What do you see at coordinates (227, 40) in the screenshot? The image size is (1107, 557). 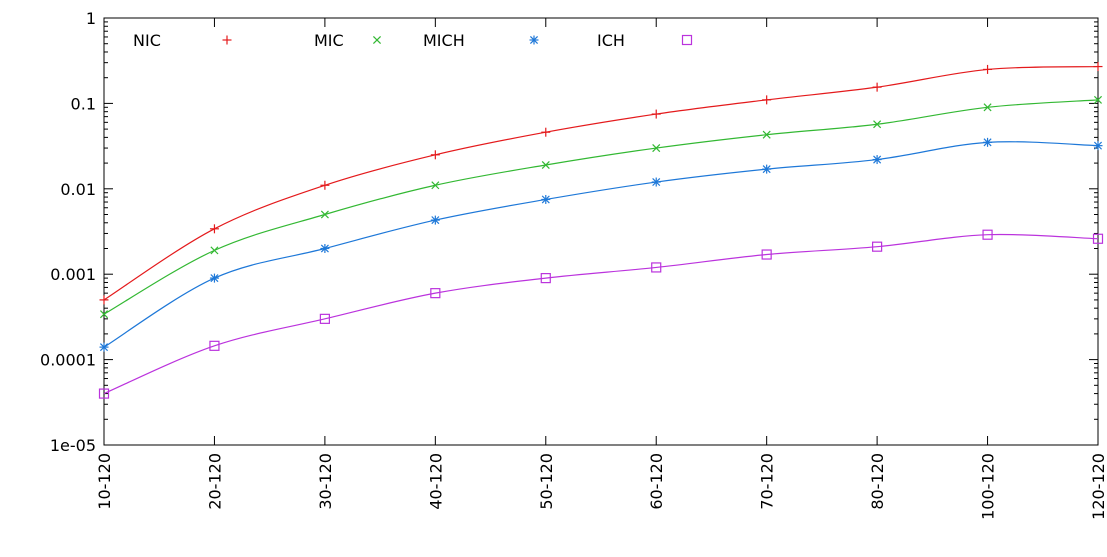 I see `legend-marker-nic` at bounding box center [227, 40].